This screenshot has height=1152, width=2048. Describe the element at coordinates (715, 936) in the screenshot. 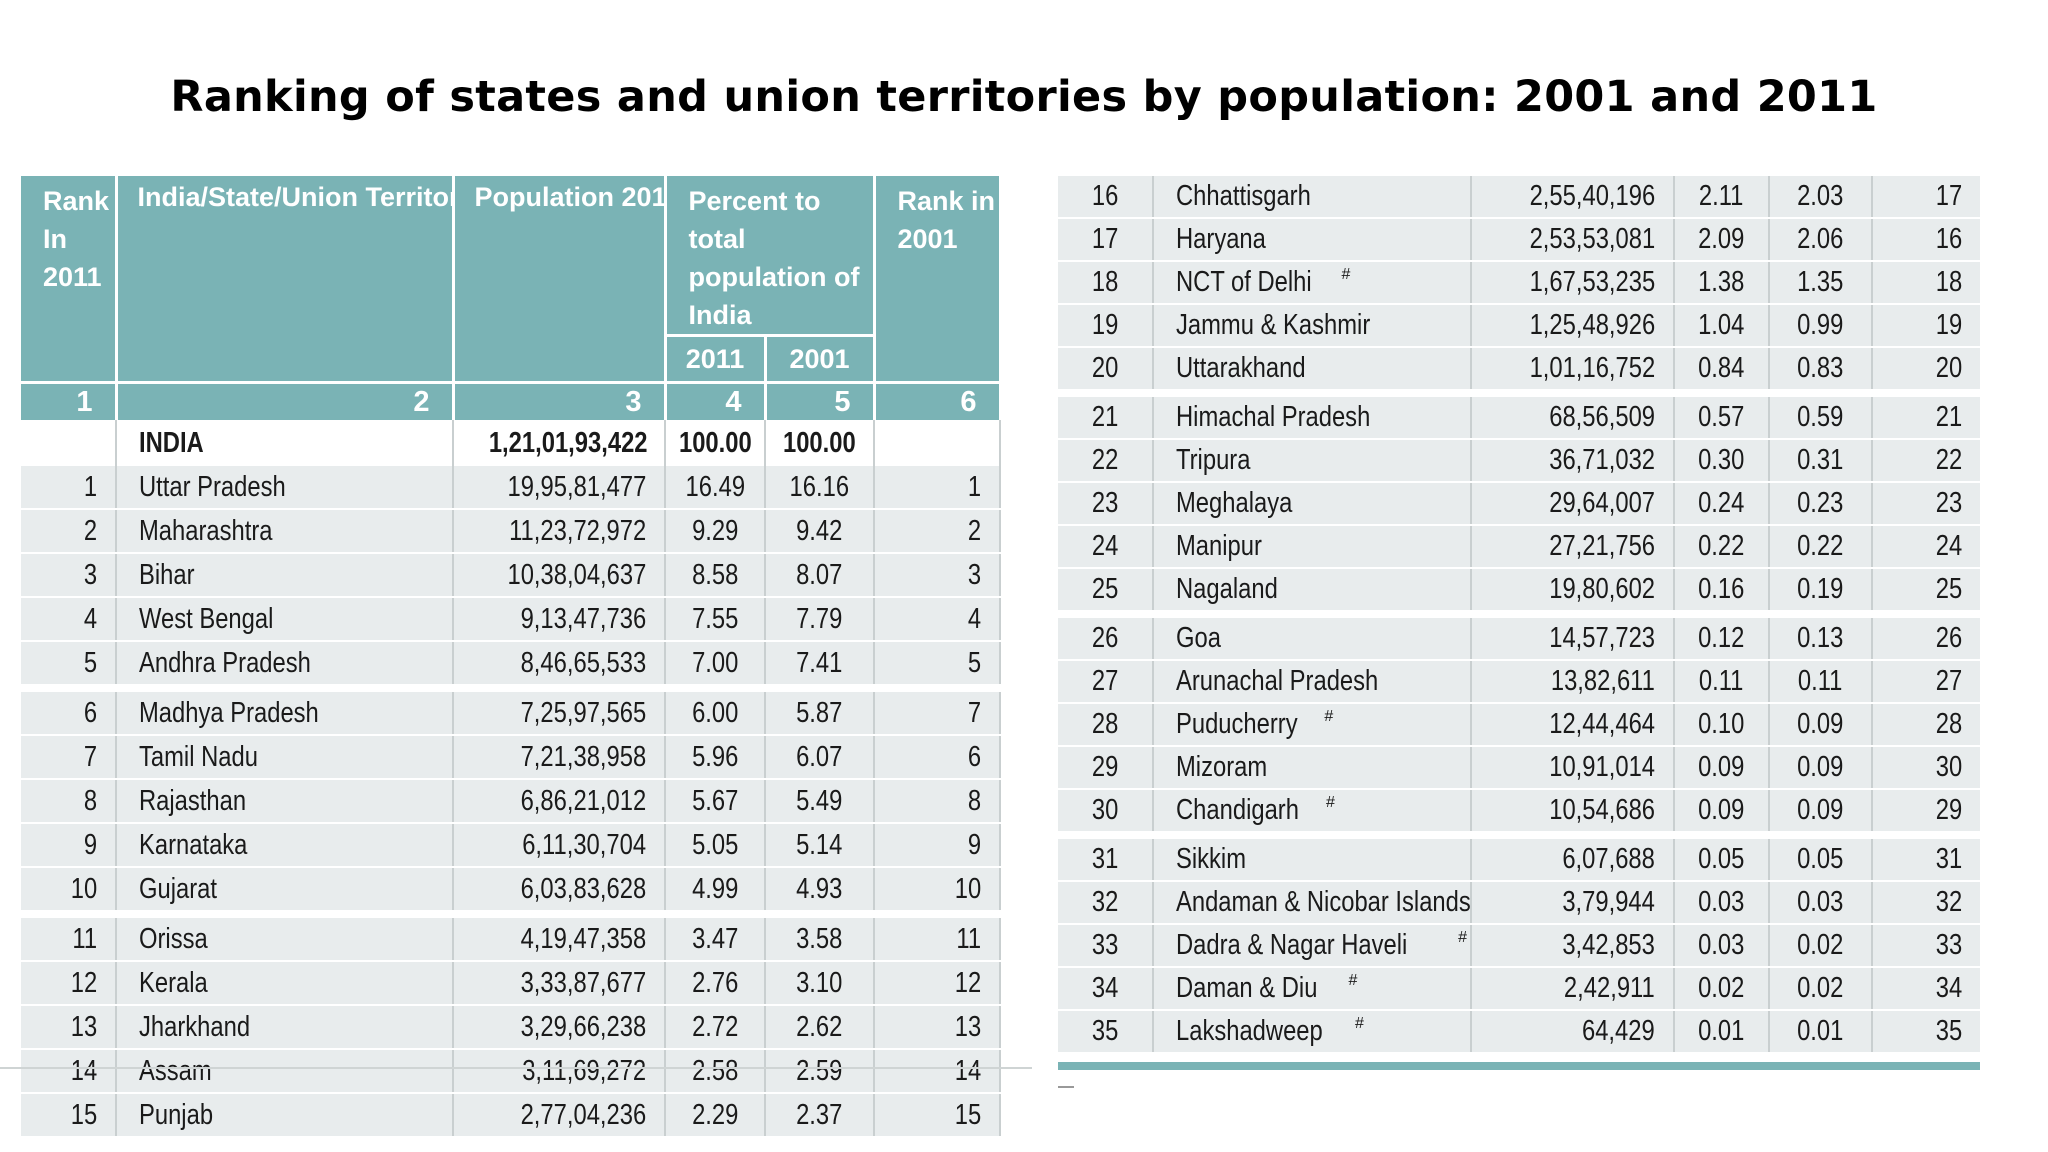

I see `percent-2011-cell: 3.47` at that location.